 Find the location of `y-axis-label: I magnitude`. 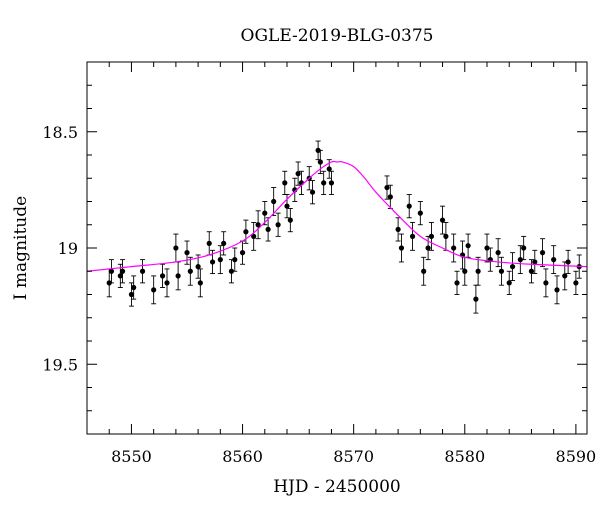

y-axis-label: I magnitude is located at coordinates (21, 248).